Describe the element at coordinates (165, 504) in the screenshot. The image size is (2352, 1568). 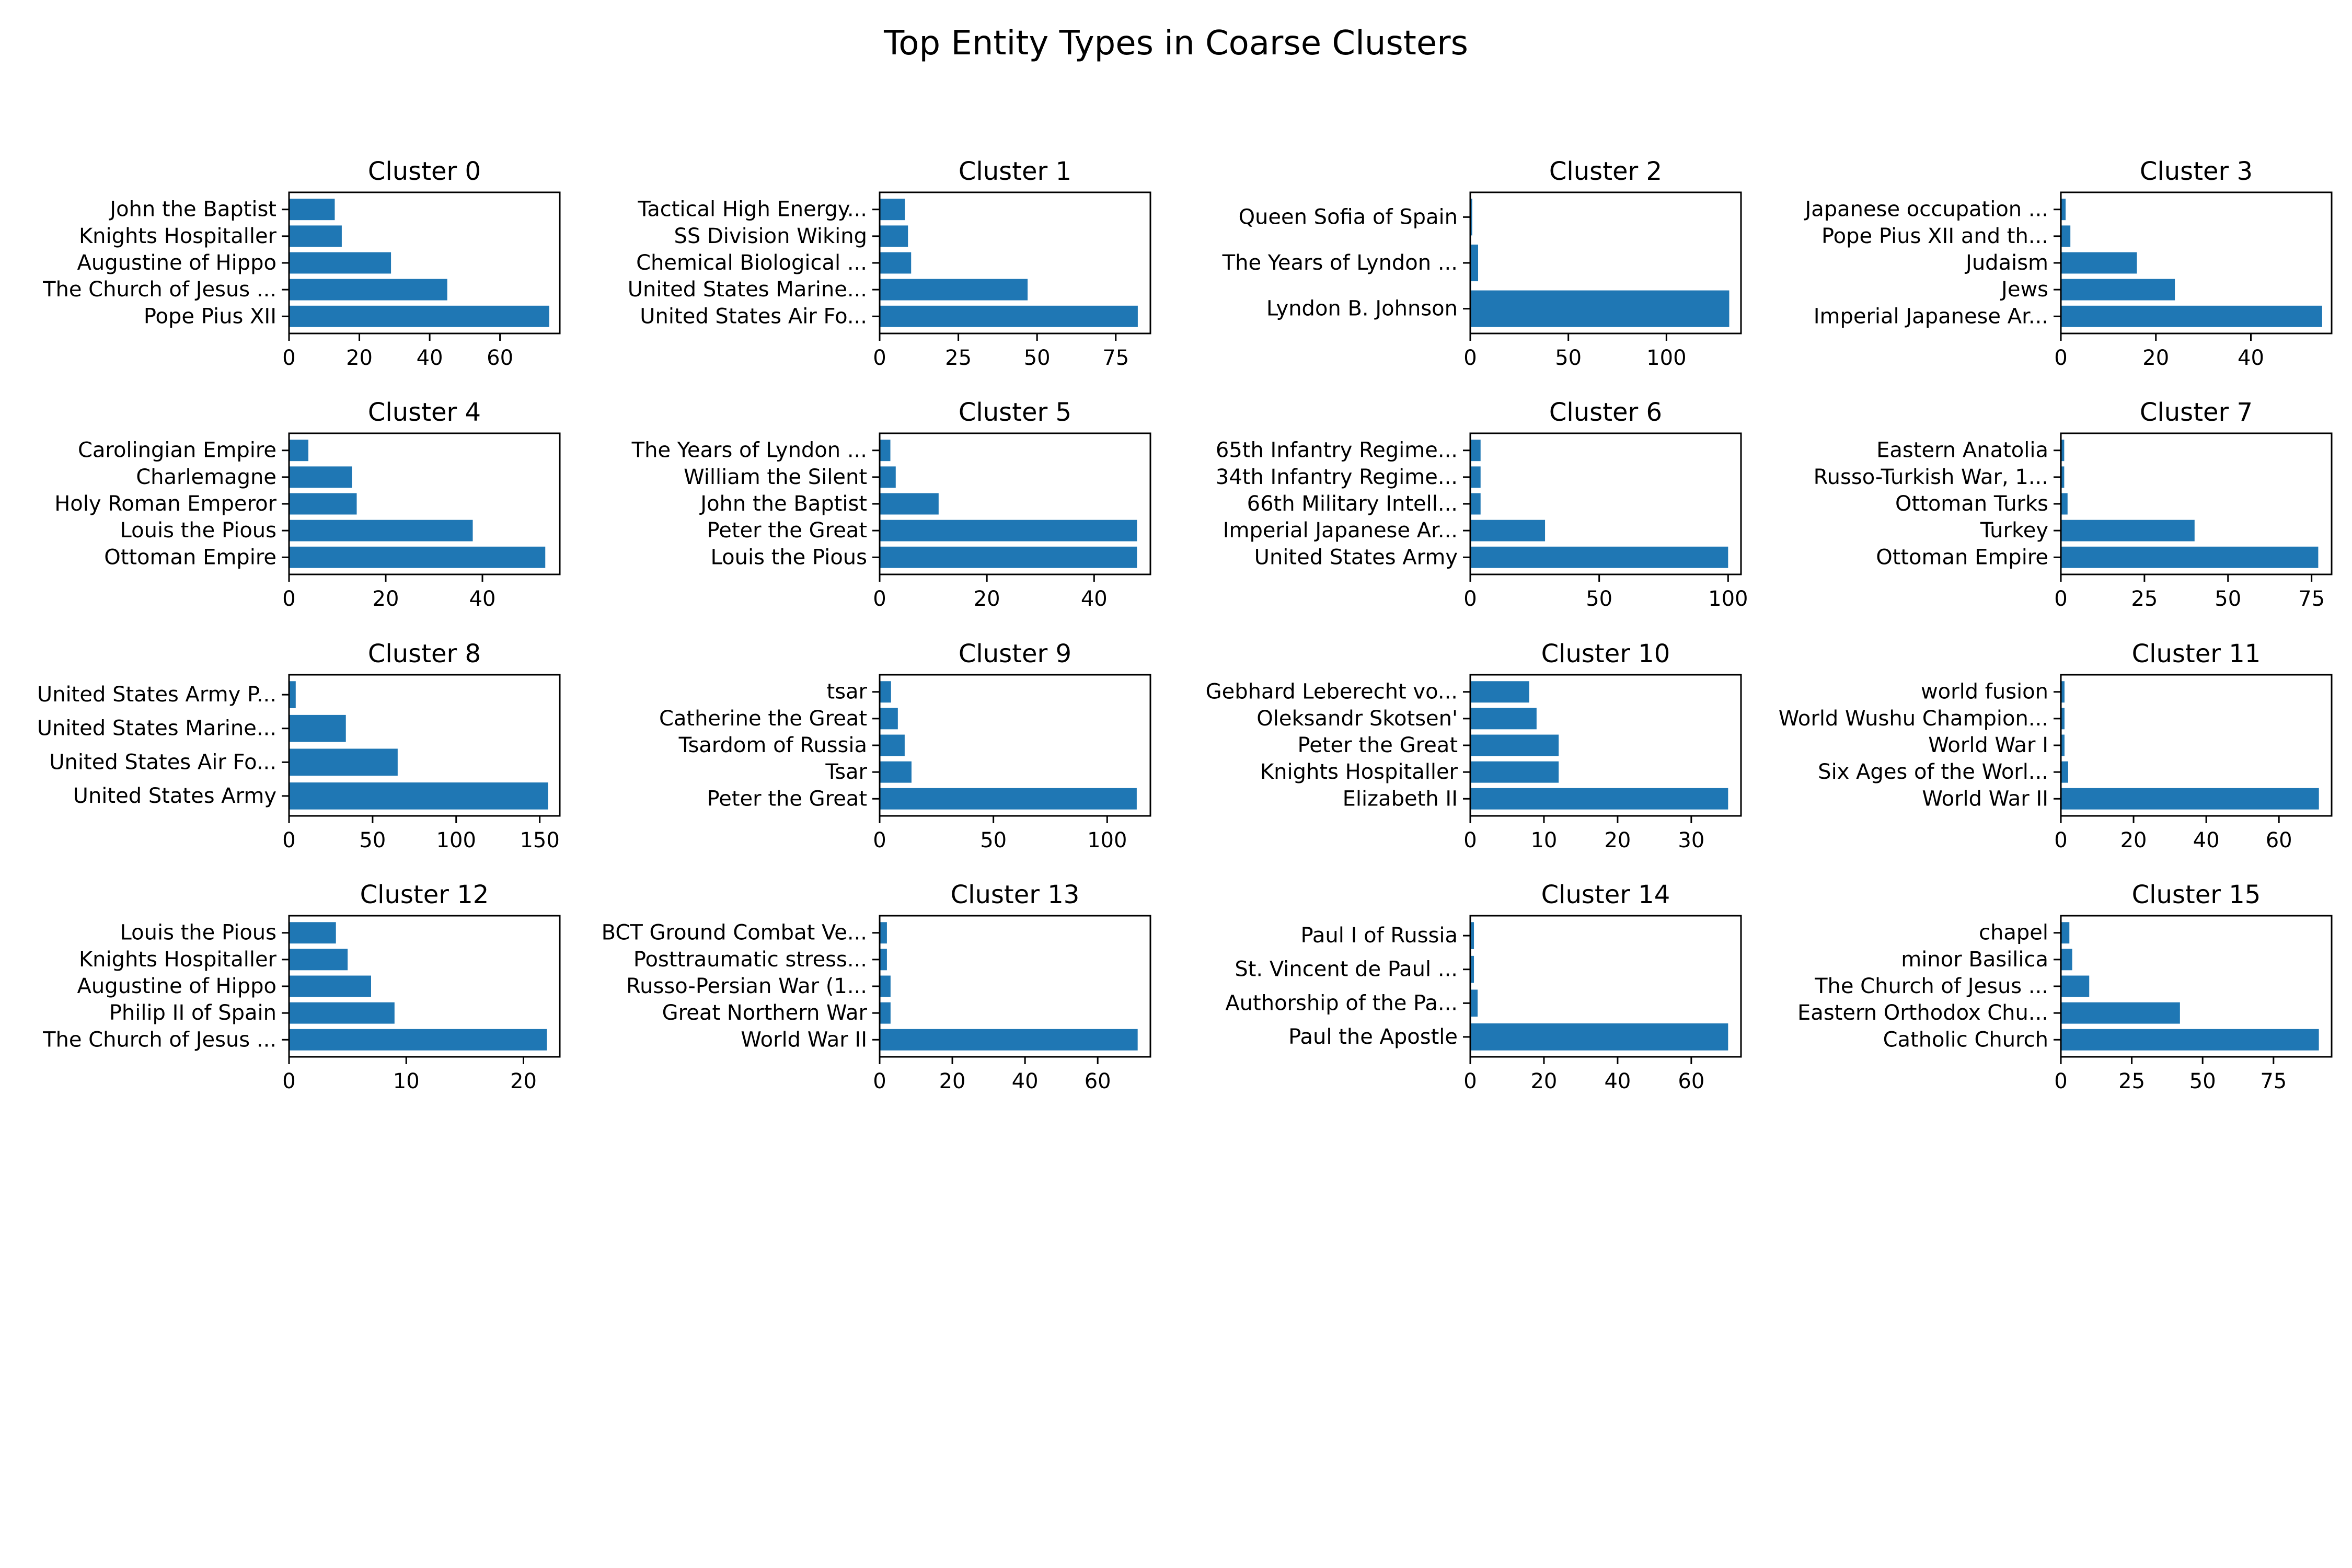
I see `category-label: Holy Roman Emperor` at that location.